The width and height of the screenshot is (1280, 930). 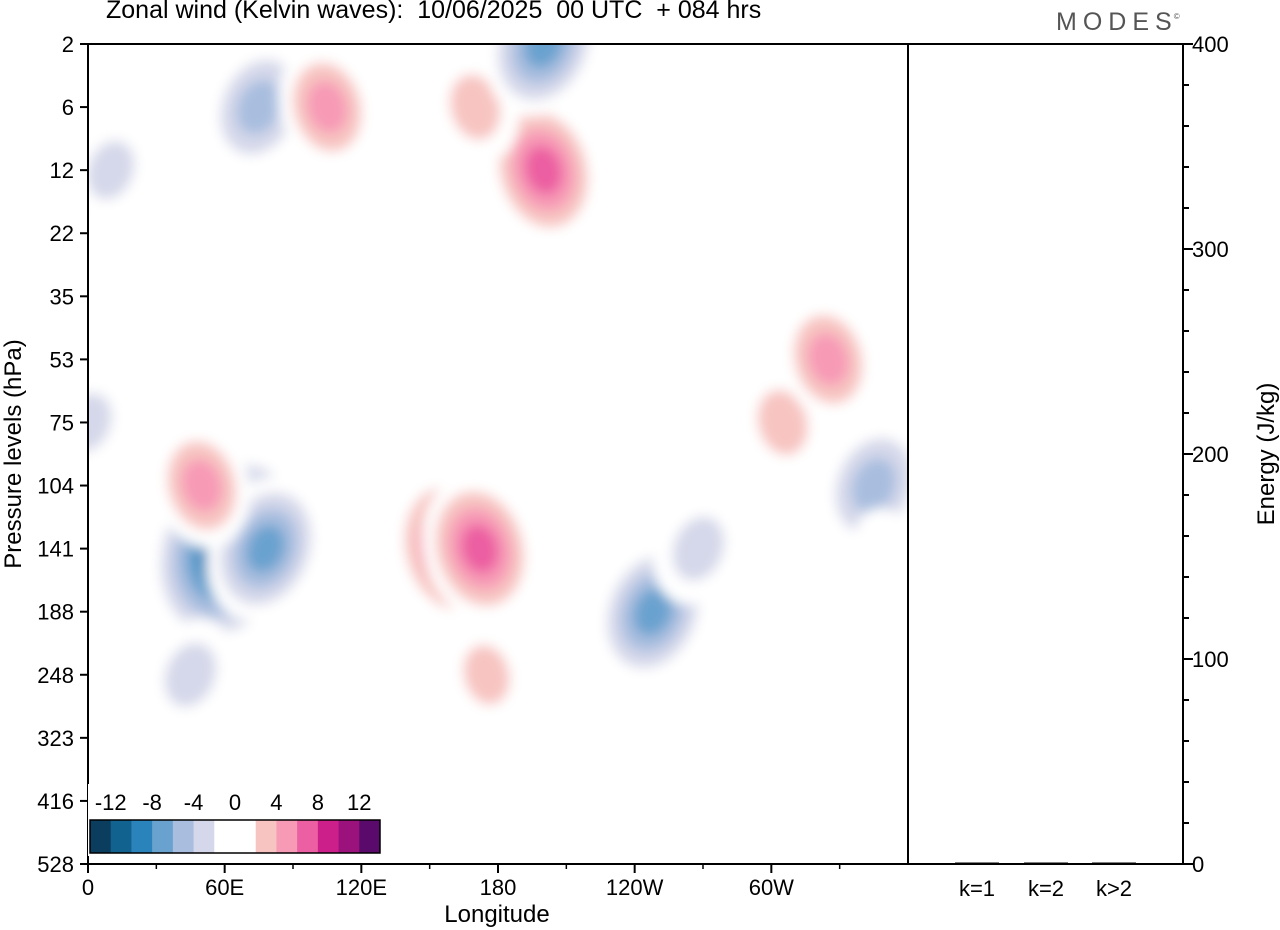 I want to click on y-tick-label: 416, so click(x=55, y=801).